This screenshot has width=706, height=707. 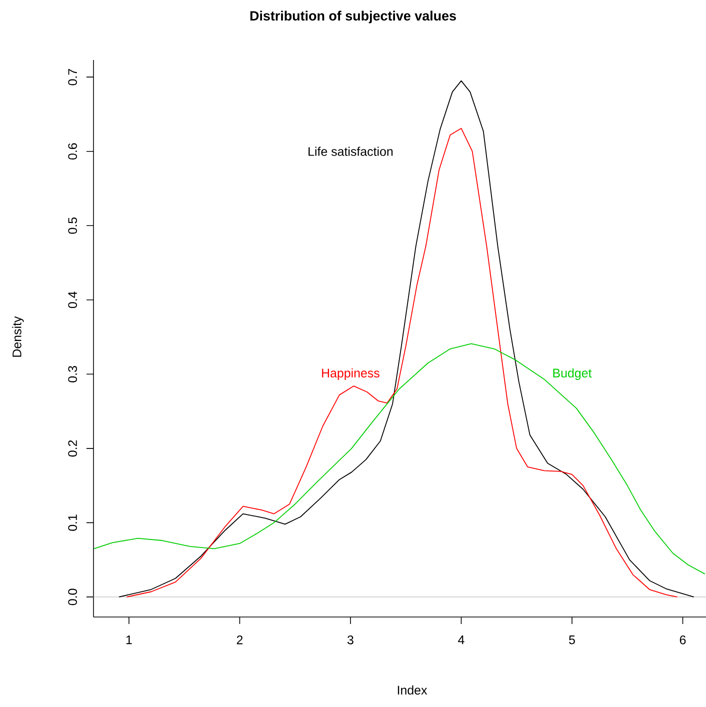 I want to click on x-tick-label: 5, so click(x=572, y=640).